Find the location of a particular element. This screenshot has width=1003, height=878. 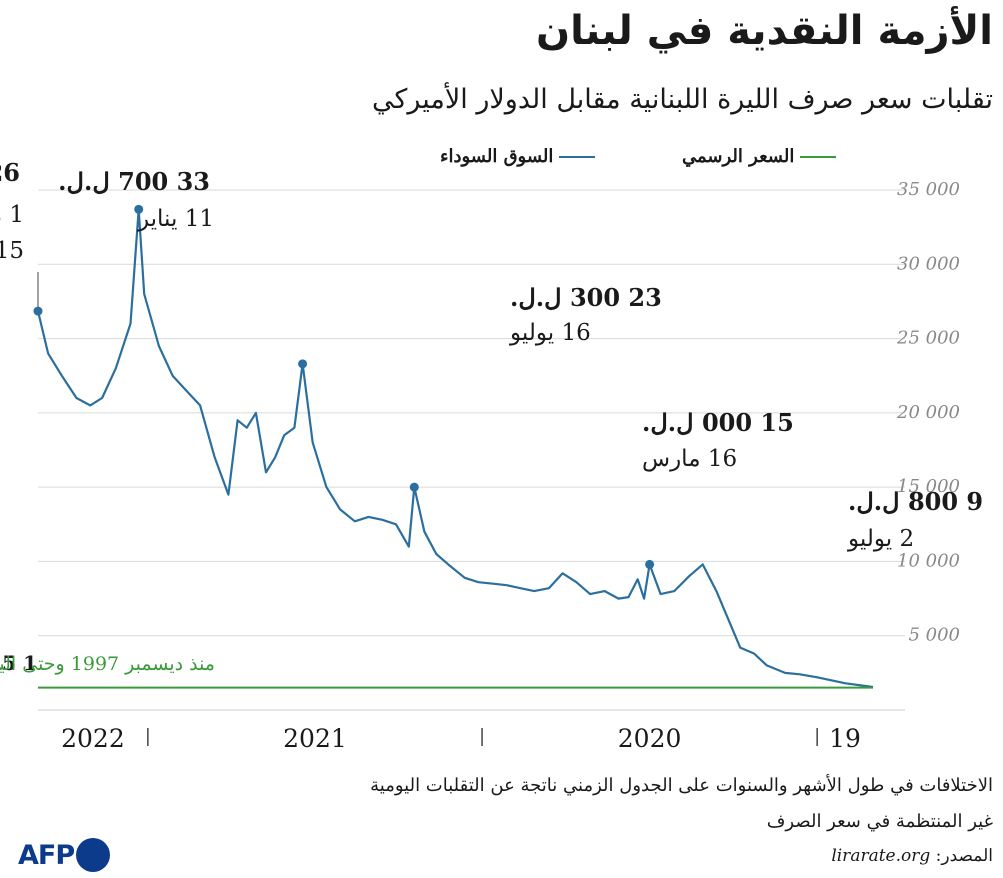

afp-logo: AFP is located at coordinates (64, 855).